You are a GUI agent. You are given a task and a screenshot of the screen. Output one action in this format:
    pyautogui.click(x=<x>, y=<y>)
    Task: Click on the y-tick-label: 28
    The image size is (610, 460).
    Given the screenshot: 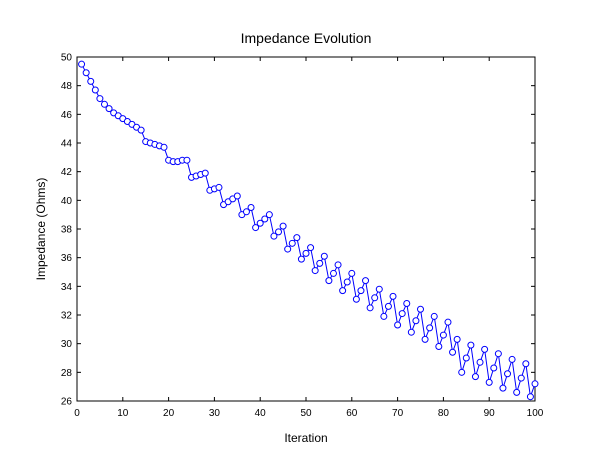 What is the action you would take?
    pyautogui.click(x=67, y=373)
    